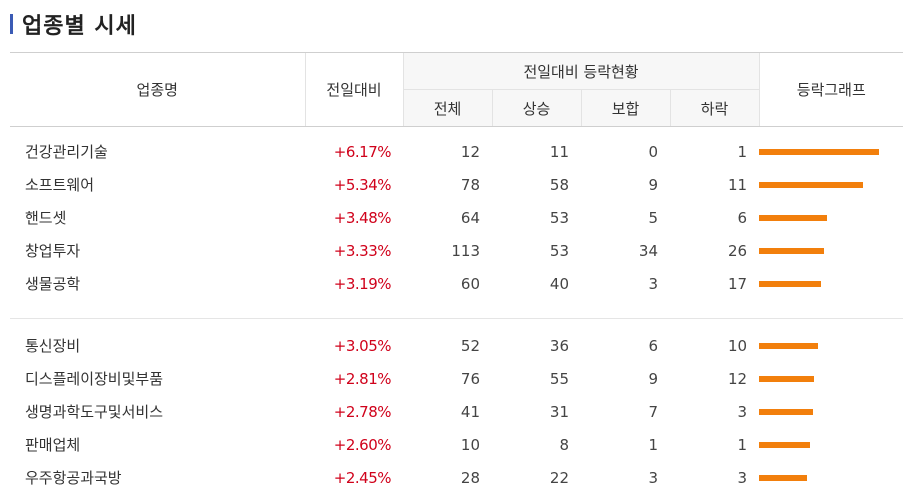 This screenshot has width=915, height=494. What do you see at coordinates (536, 378) in the screenshot?
I see `up-count: 55` at bounding box center [536, 378].